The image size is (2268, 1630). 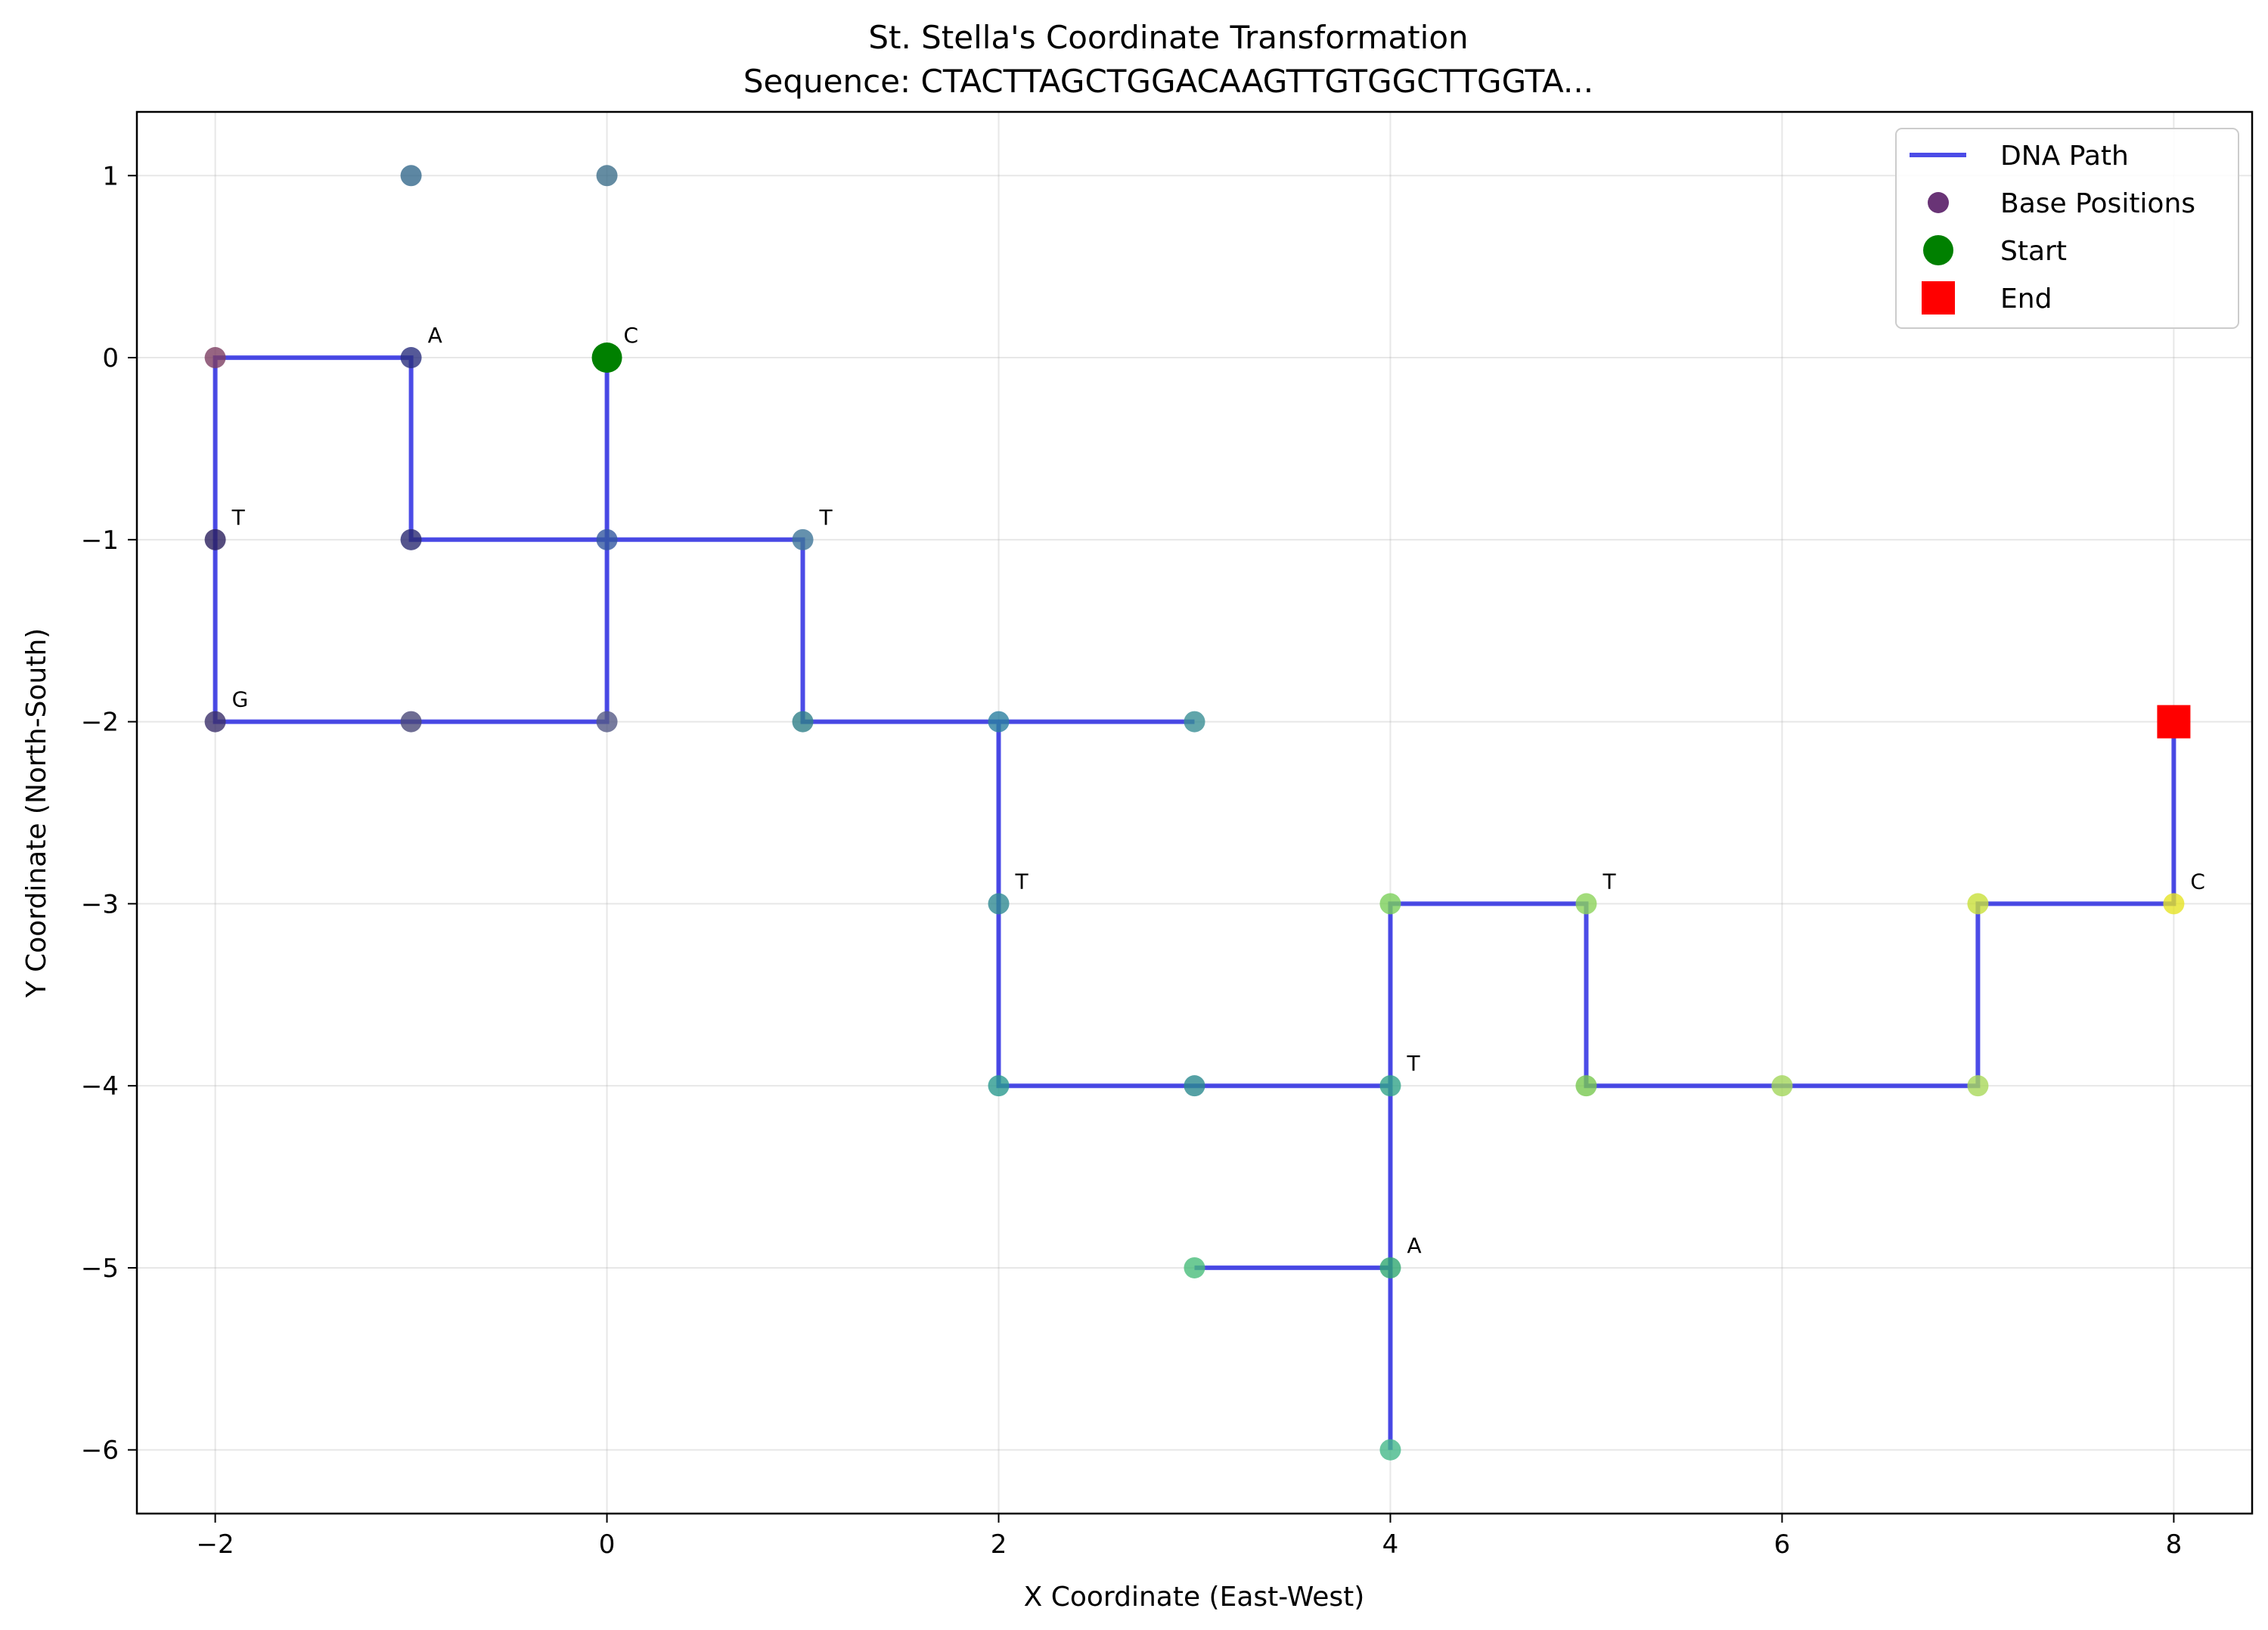 What do you see at coordinates (999, 1544) in the screenshot?
I see `x-tick-label: 2` at bounding box center [999, 1544].